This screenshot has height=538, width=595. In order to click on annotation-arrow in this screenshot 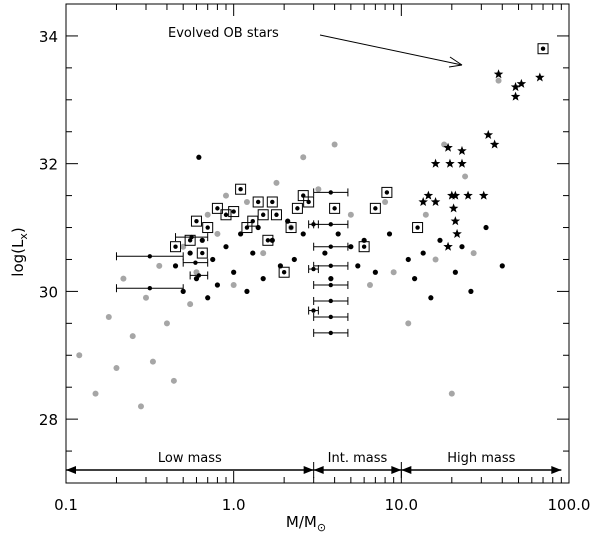, I will do `click(391, 50)`.